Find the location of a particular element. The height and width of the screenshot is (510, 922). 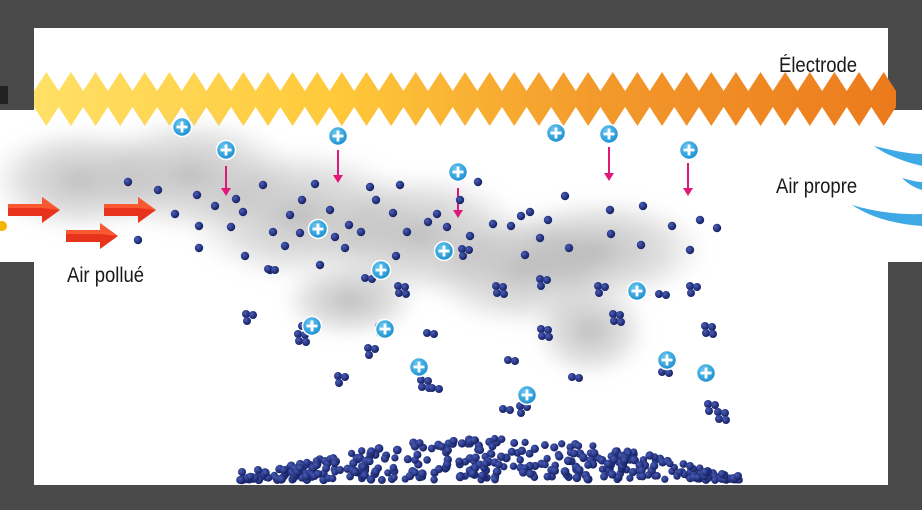

inlet-edge-hint is located at coordinates (4, 95).